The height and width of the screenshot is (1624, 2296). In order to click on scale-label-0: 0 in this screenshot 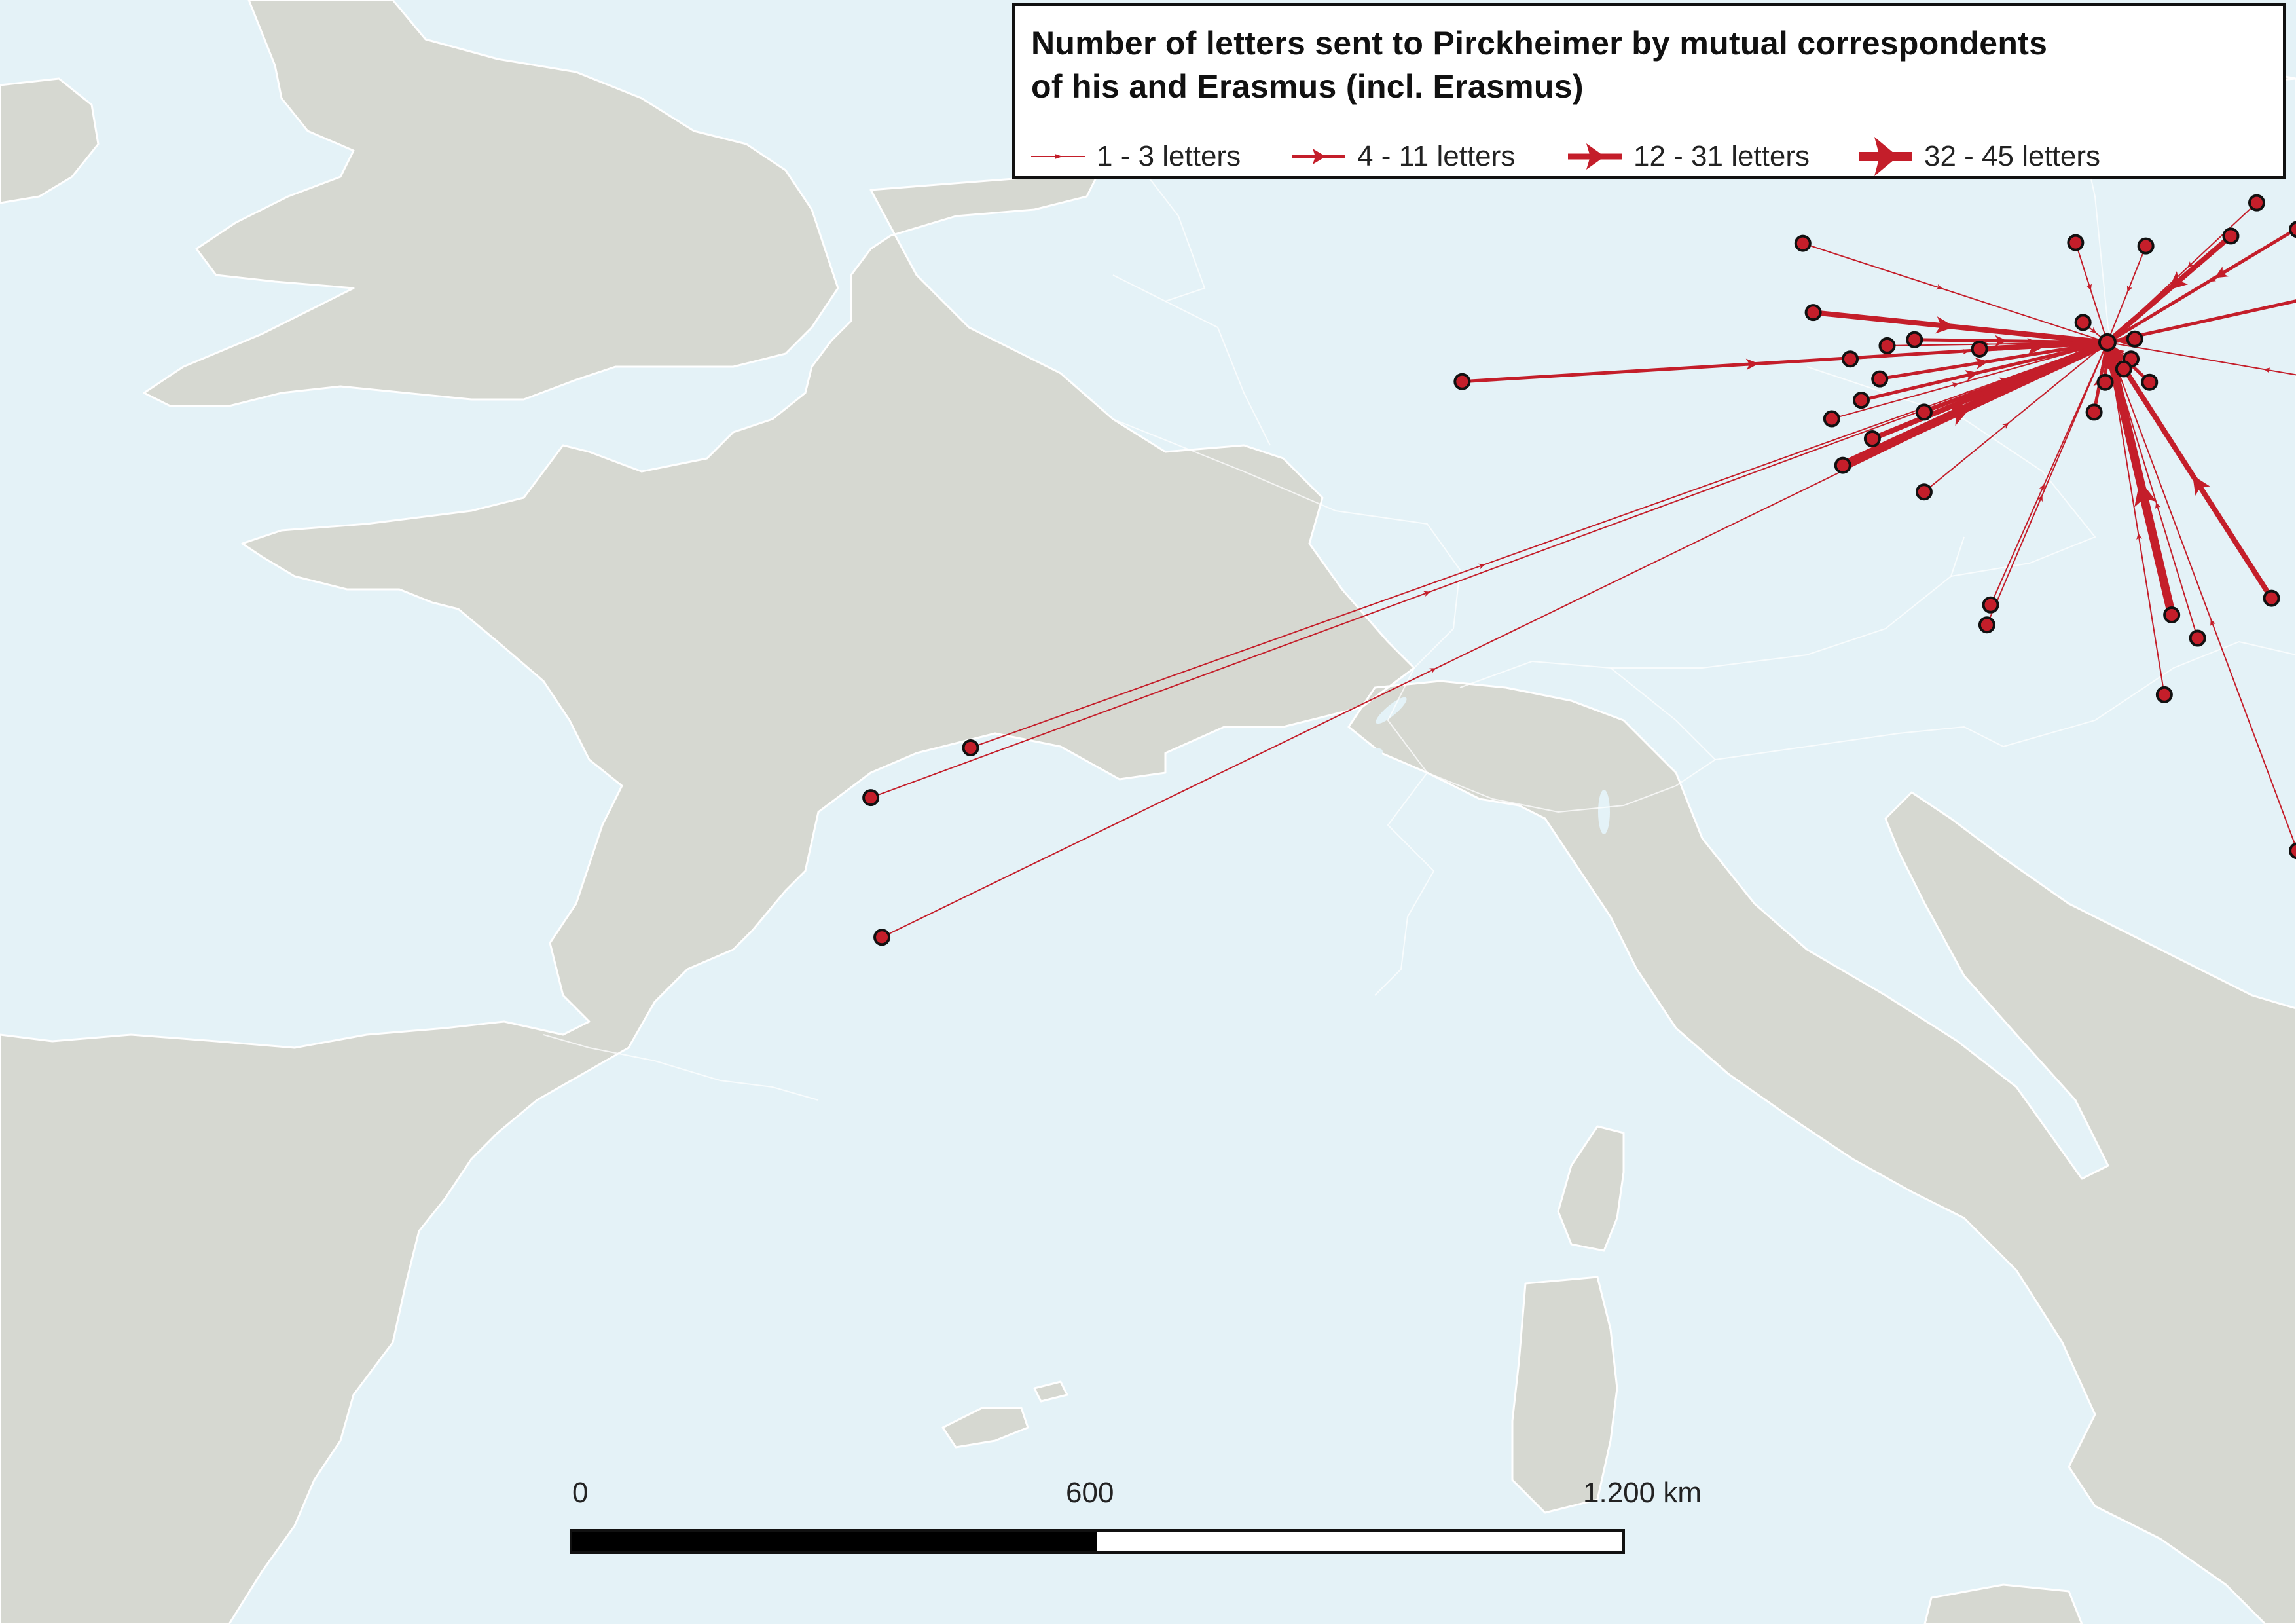, I will do `click(580, 1493)`.